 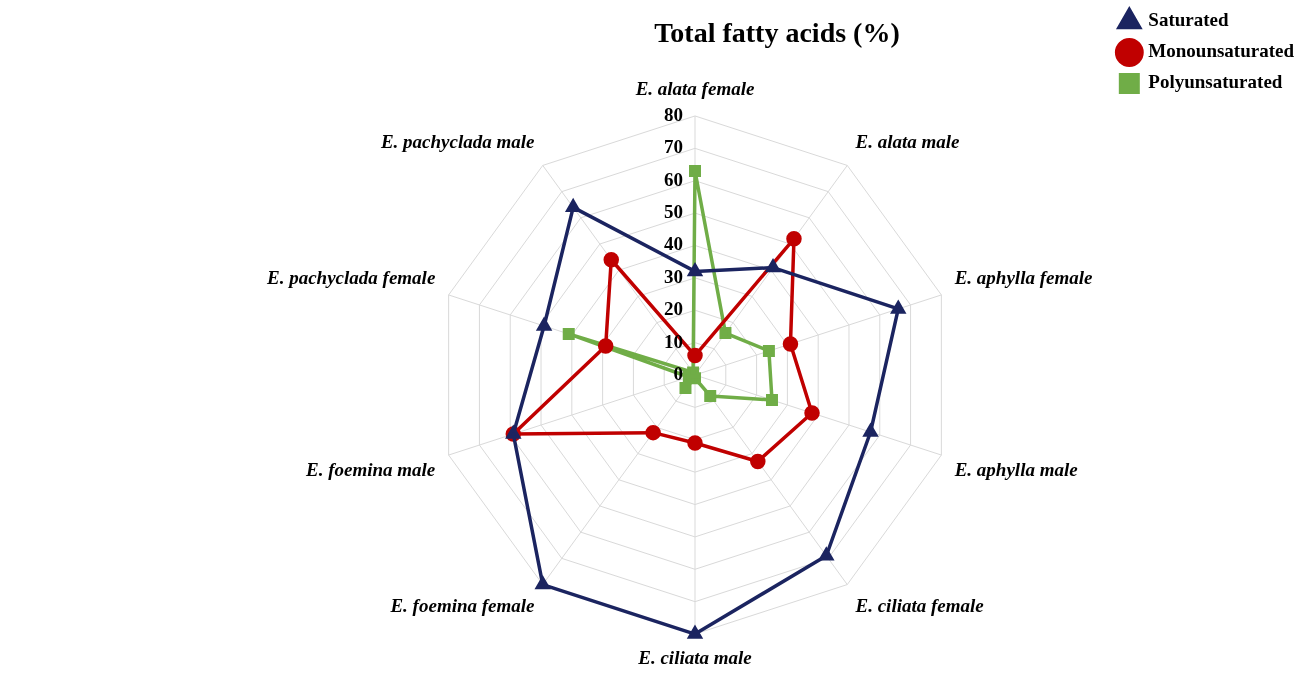 What do you see at coordinates (673, 179) in the screenshot?
I see `y-tick-label: 60` at bounding box center [673, 179].